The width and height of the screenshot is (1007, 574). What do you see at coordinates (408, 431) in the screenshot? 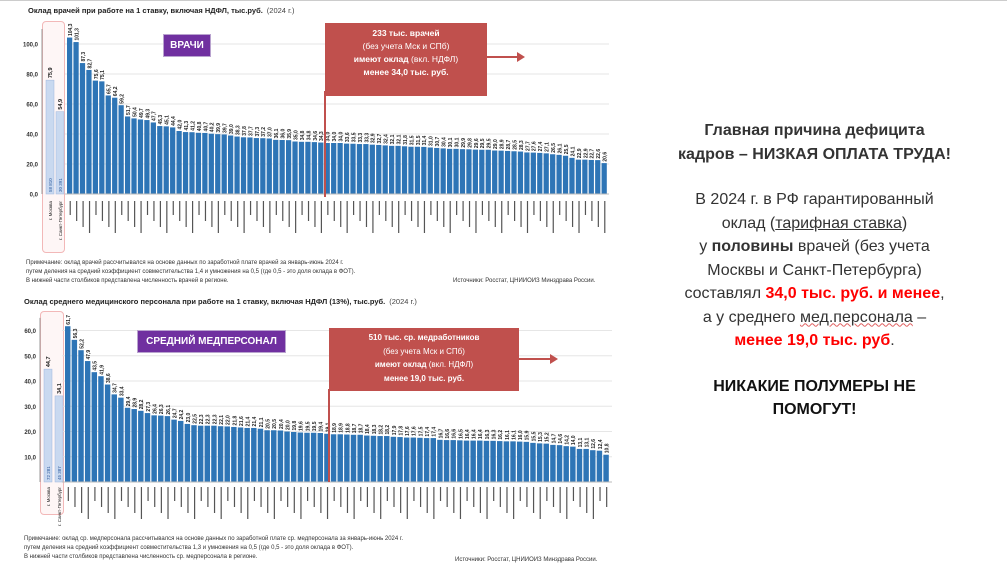
I see `bar-value-label: 17,6` at bounding box center [408, 431].